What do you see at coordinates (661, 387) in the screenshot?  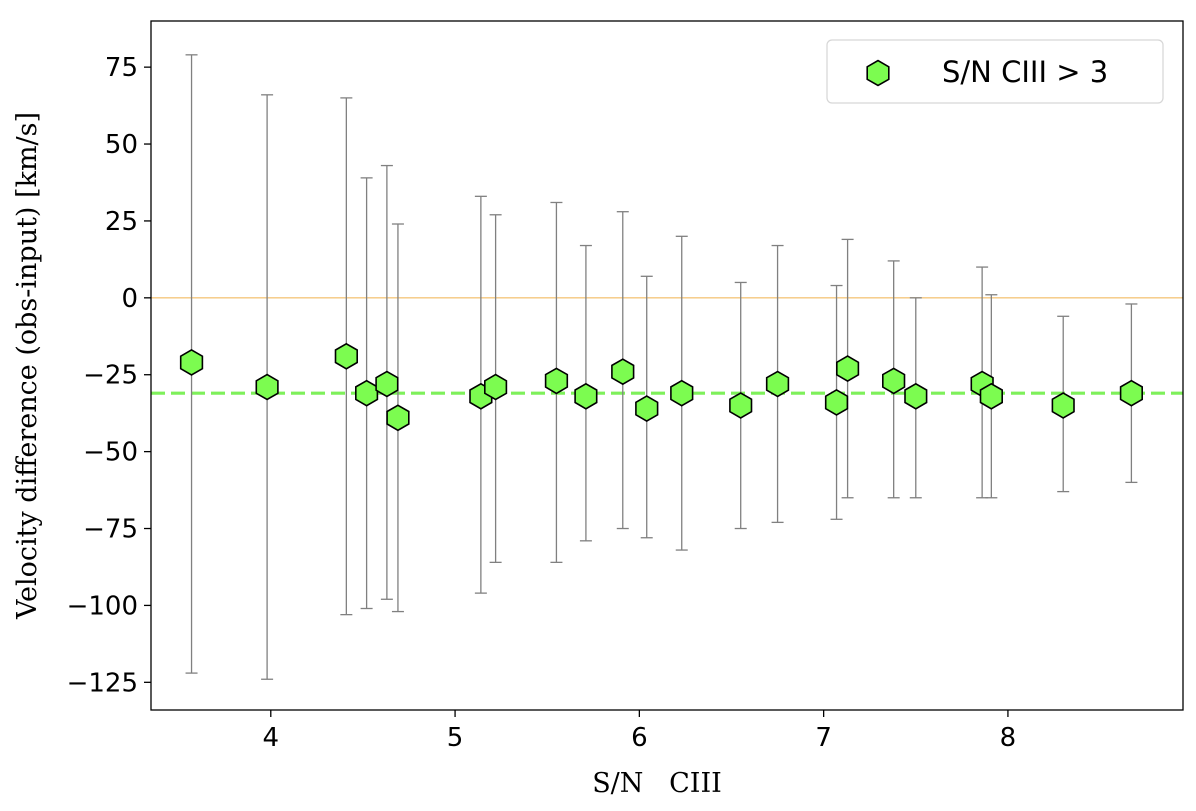 I see `data-markers` at bounding box center [661, 387].